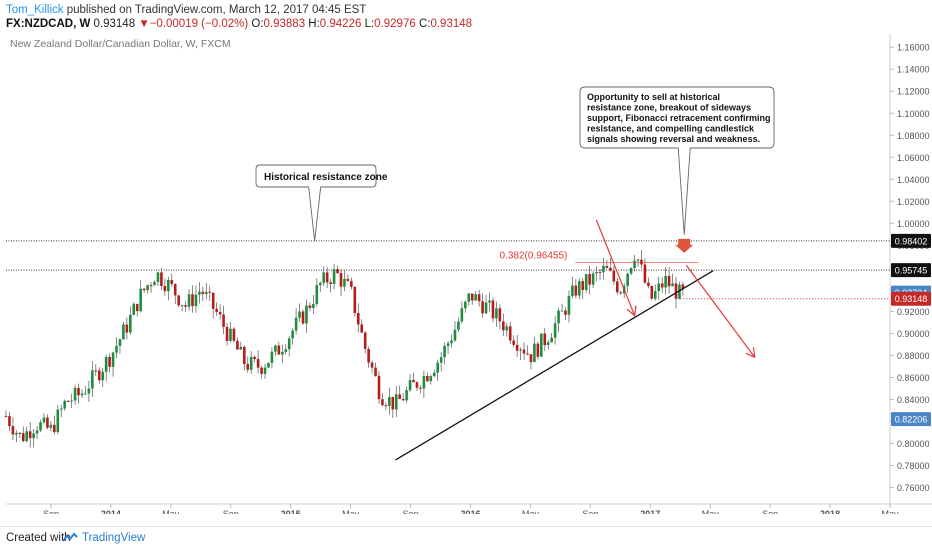 The image size is (932, 551). I want to click on y-tick-label: 1.08000, so click(913, 136).